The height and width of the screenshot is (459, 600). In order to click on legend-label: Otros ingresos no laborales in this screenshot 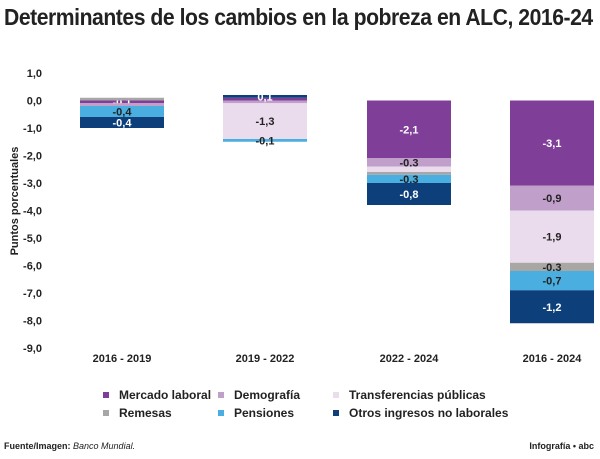, I will do `click(429, 413)`.